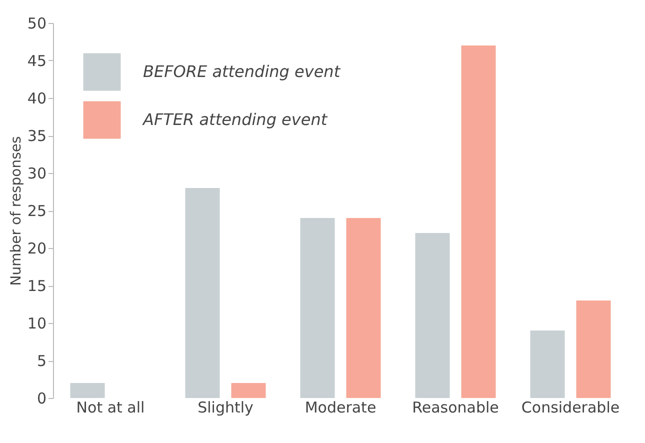 The image size is (645, 443). I want to click on y-tick-label: 40, so click(36, 99).